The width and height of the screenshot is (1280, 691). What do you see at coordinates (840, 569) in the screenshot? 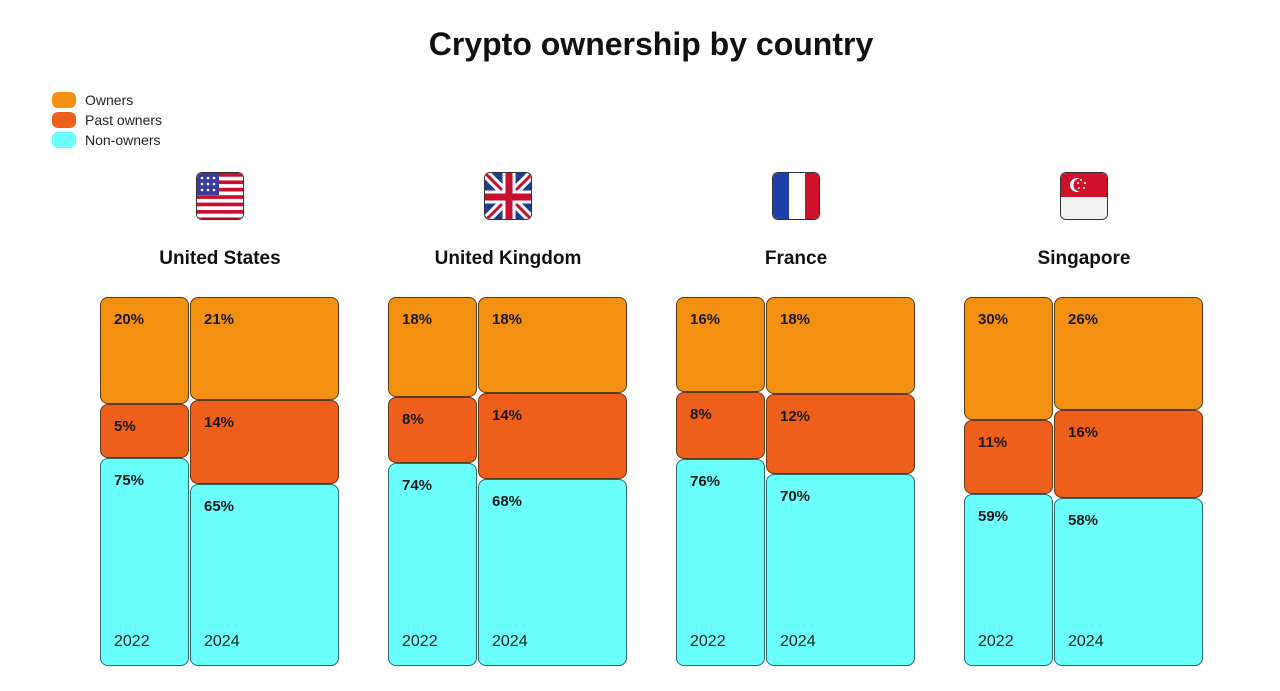
I see `bar-segment-non-owners-2024: 70%` at bounding box center [840, 569].